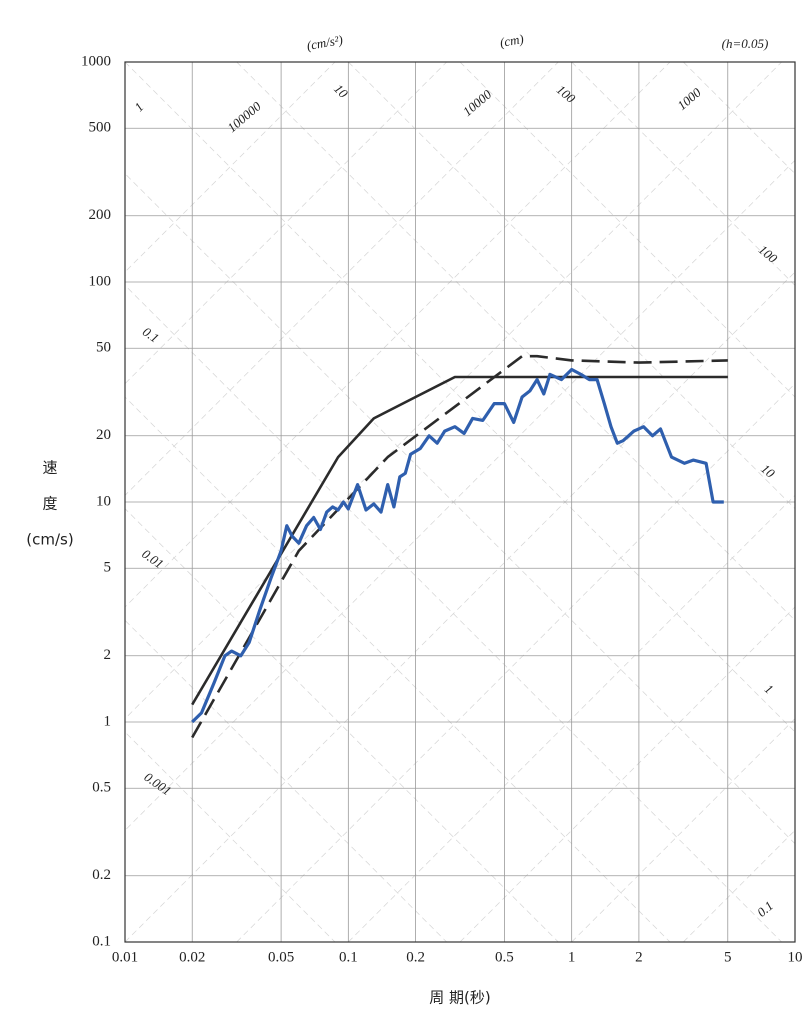 This screenshot has width=804, height=1015. Describe the element at coordinates (125, 957) in the screenshot. I see `x-tick-label: 0.01` at that location.